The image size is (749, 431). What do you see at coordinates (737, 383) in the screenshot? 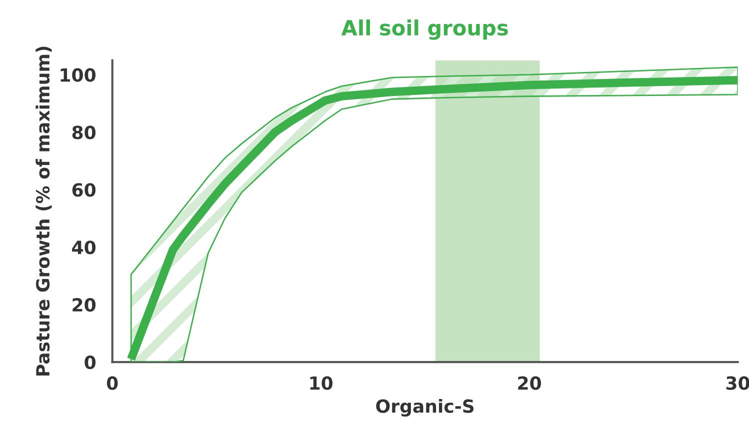
I see `x-tick-label: 30` at bounding box center [737, 383].